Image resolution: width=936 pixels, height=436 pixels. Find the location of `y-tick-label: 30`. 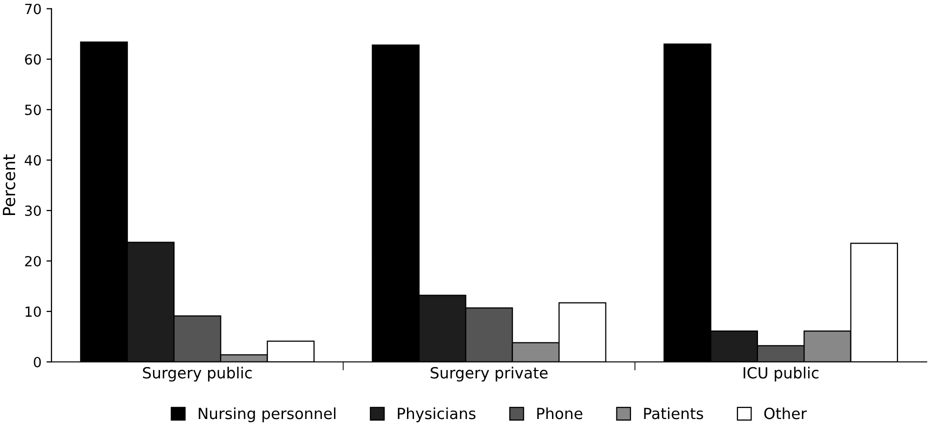

y-tick-label: 30 is located at coordinates (33, 210).